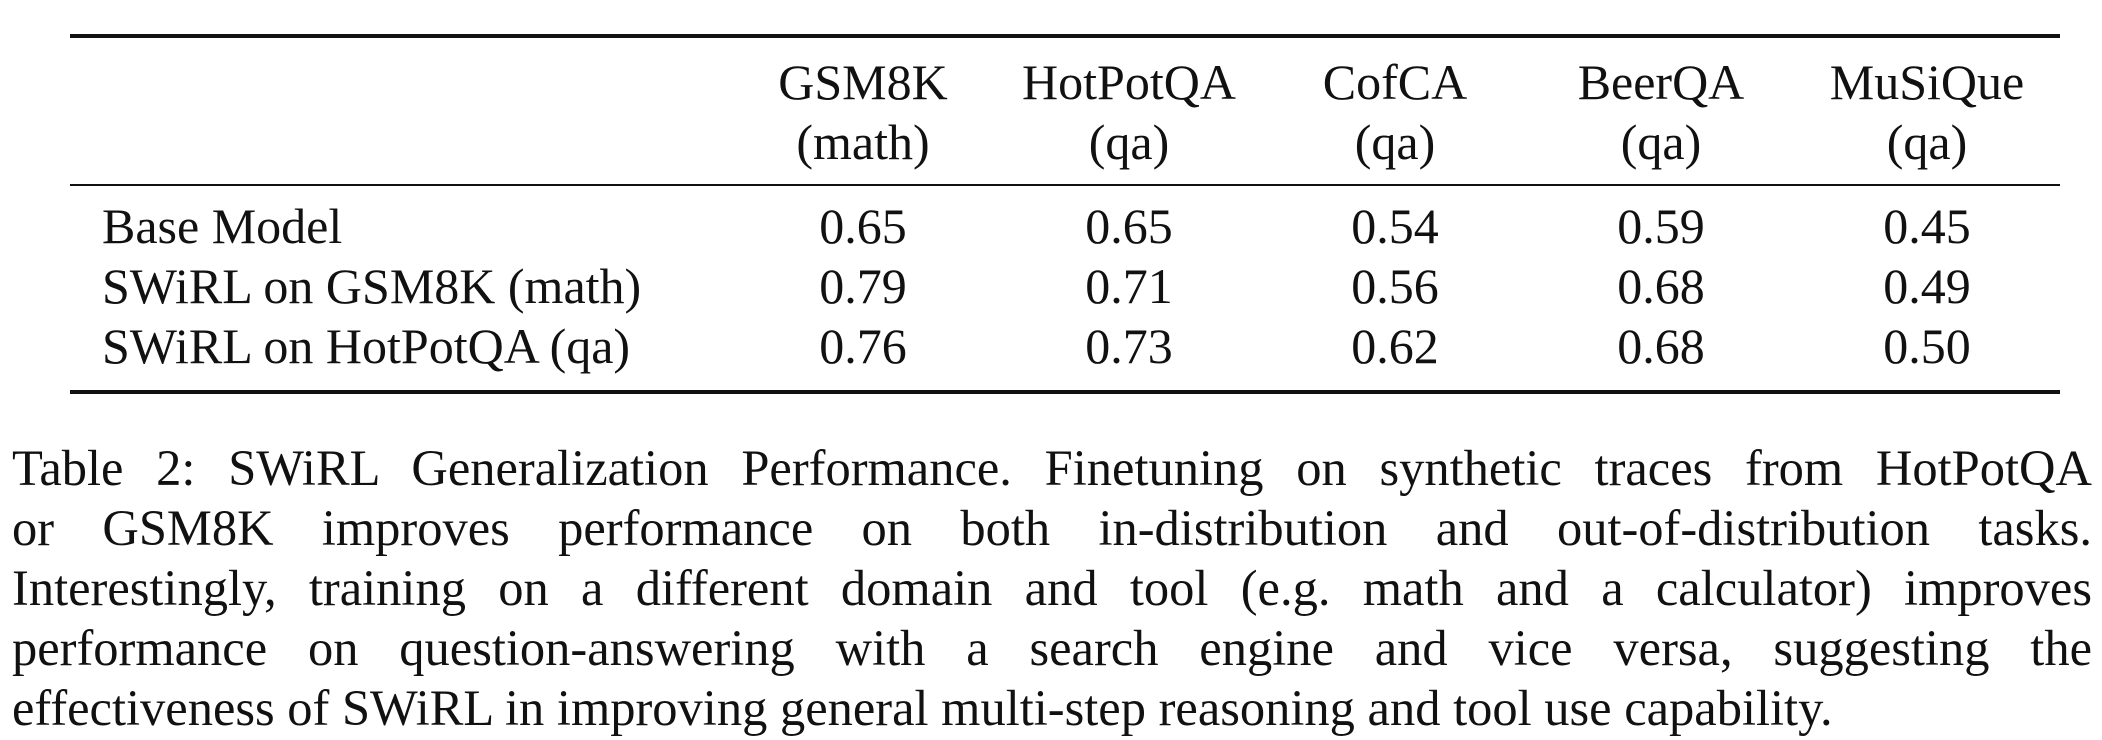 The image size is (2102, 740). I want to click on table-row: Base Model 0.65 0.65 0.54 0.59 0.45, so click(1065, 220).